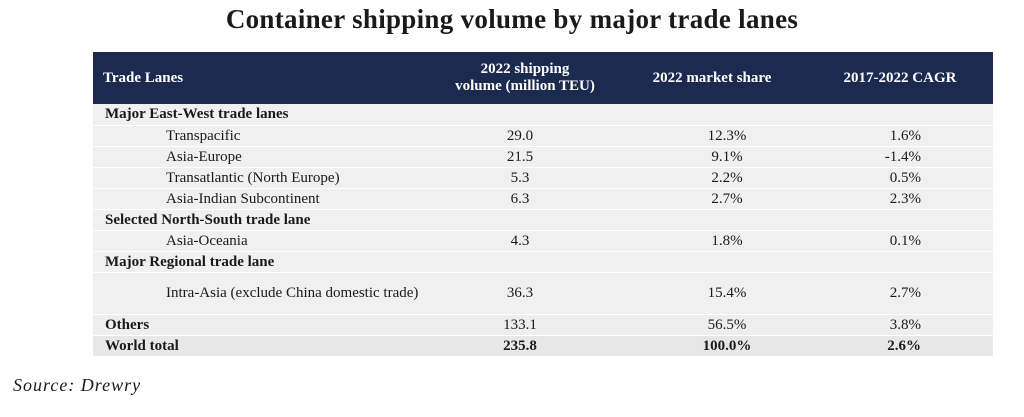  What do you see at coordinates (543, 345) in the screenshot?
I see `total-row: World total 235.8 100.0% 2.6%` at bounding box center [543, 345].